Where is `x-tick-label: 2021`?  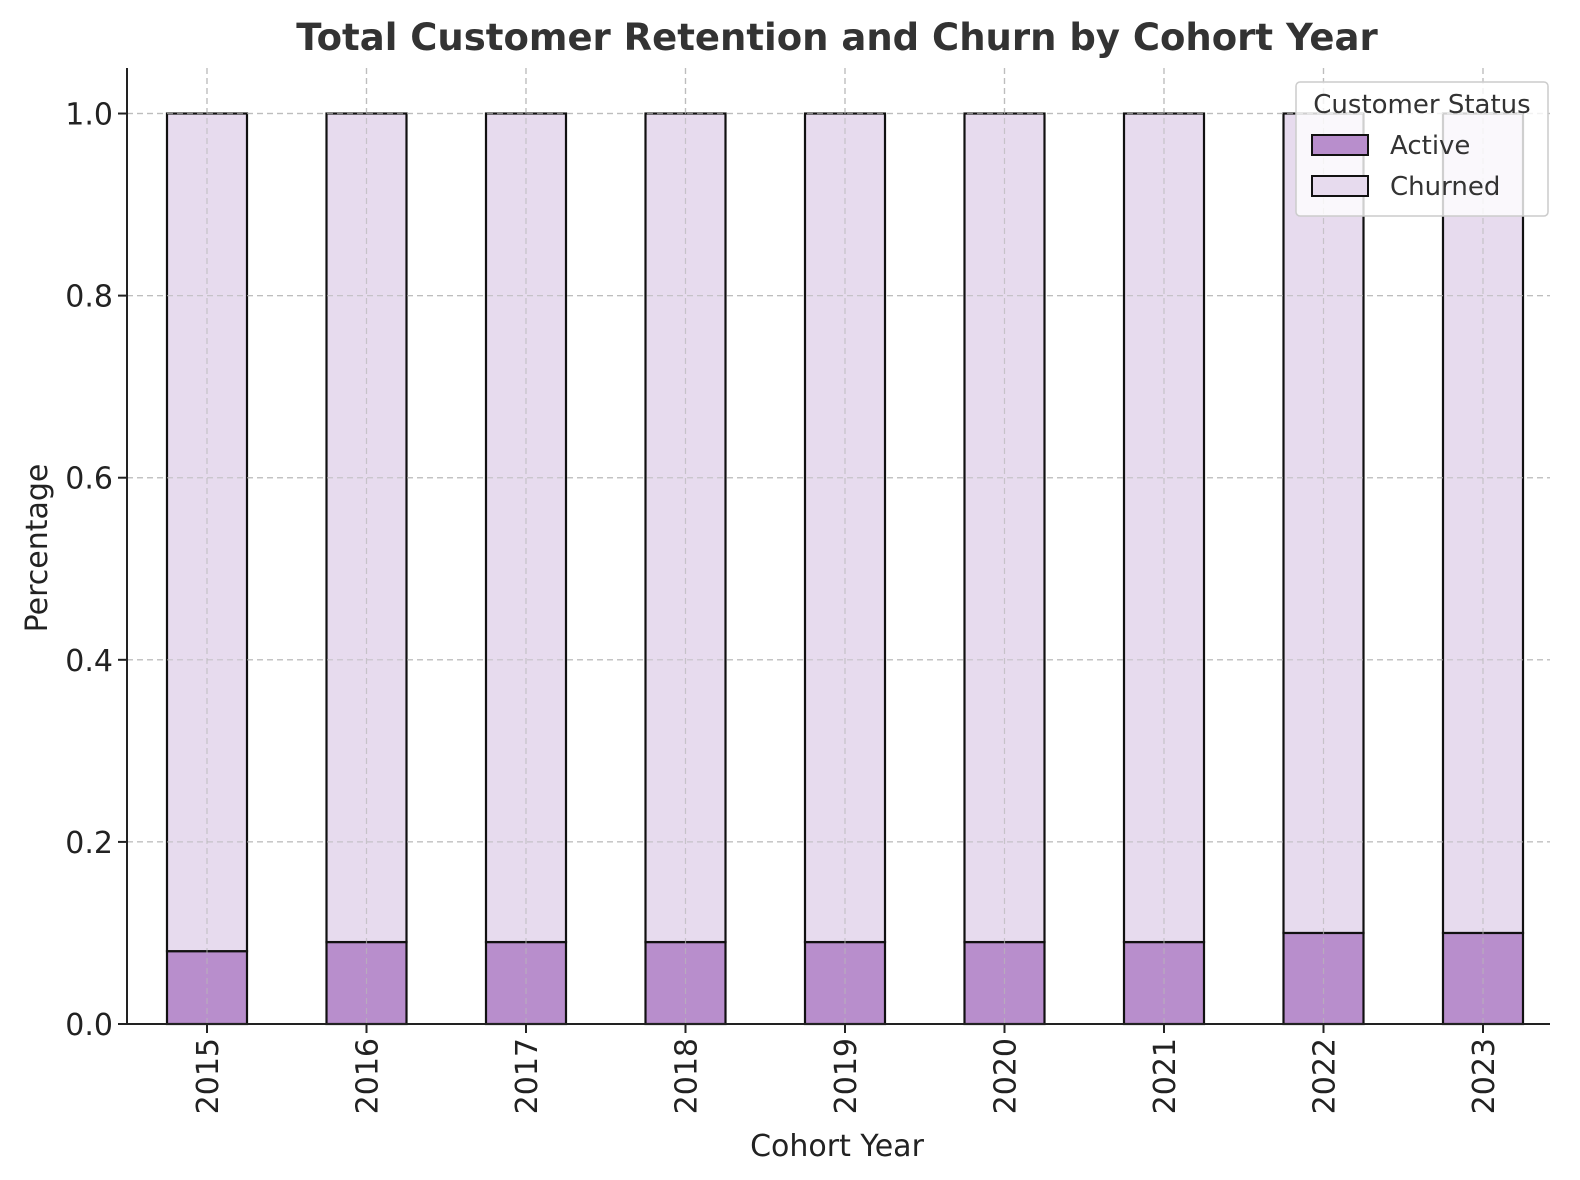 x-tick-label: 2021 is located at coordinates (1165, 1076).